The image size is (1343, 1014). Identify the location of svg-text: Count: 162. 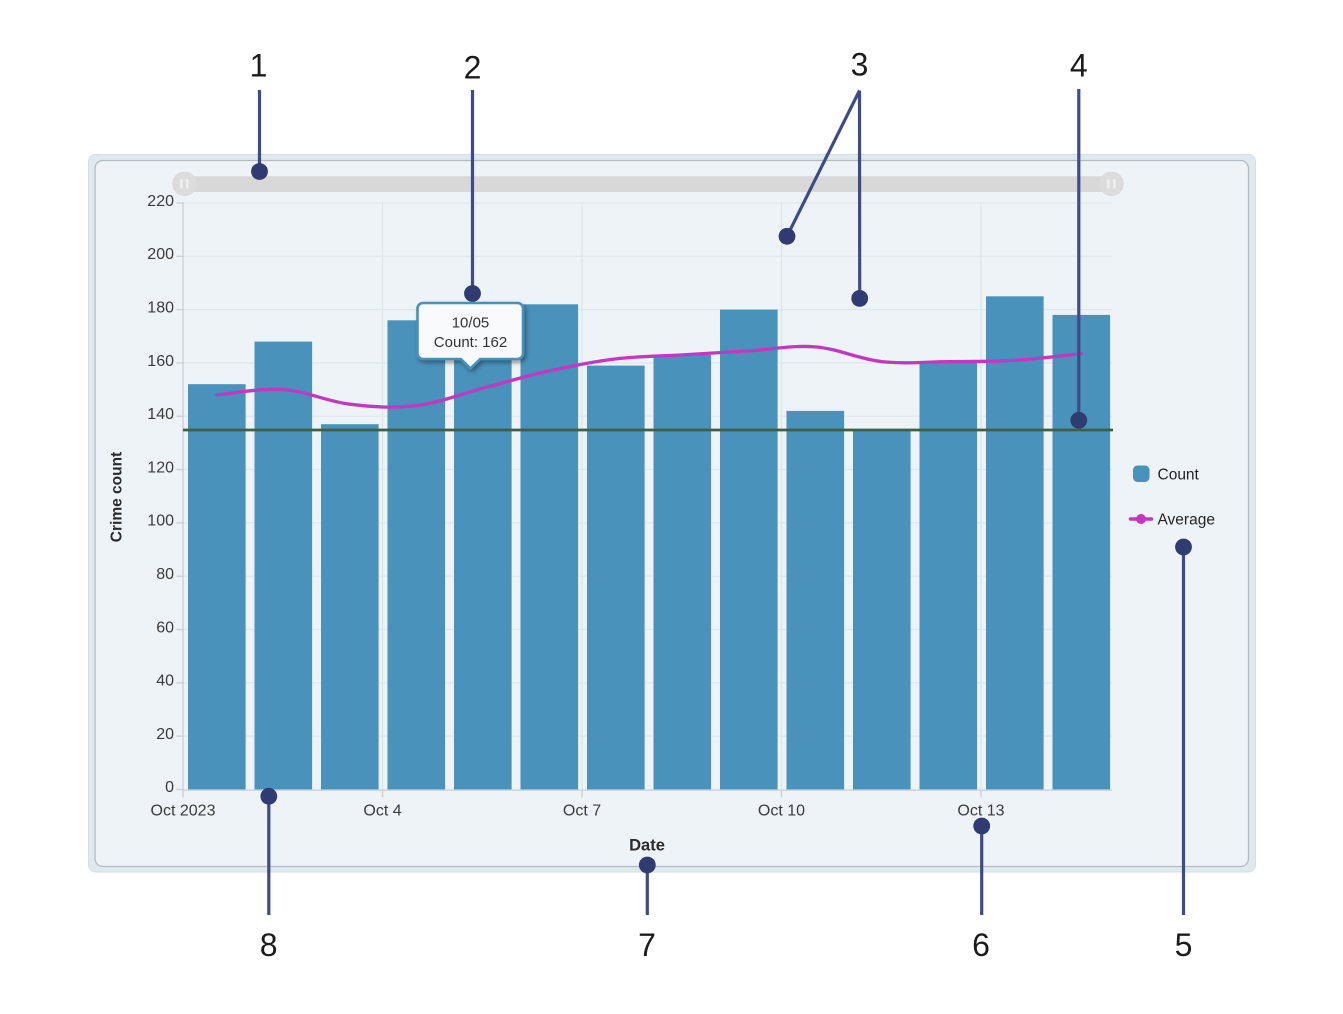
(470, 342).